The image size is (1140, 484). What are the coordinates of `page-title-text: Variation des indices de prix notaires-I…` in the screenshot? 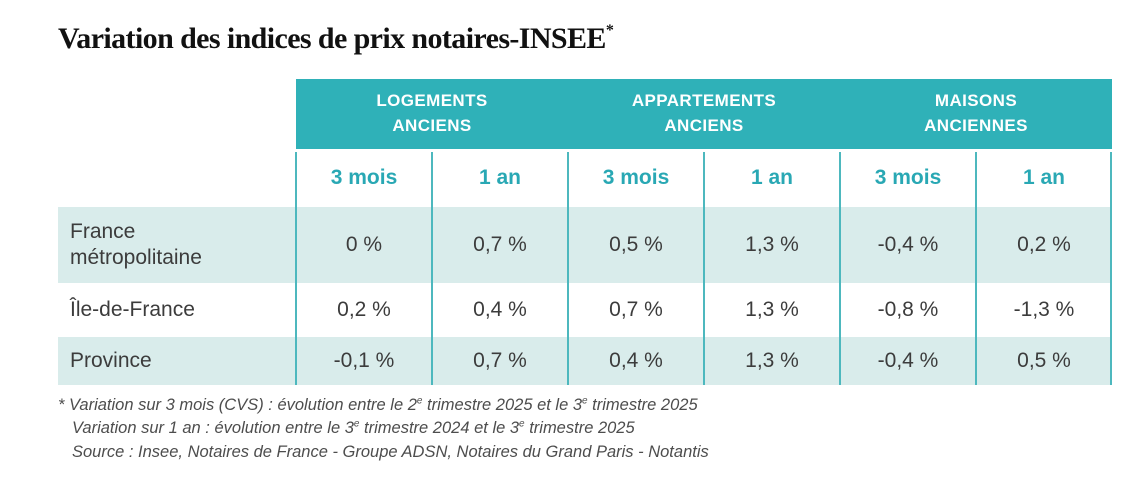 It's located at (332, 38).